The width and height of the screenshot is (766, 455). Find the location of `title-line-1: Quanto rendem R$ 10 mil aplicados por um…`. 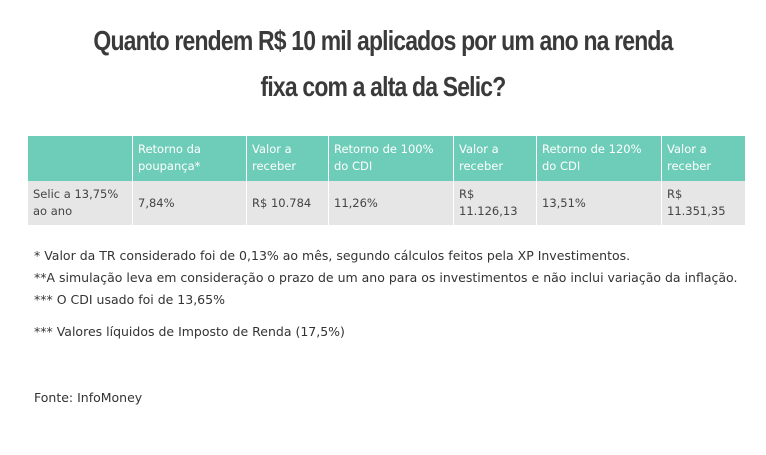

title-line-1: Quanto rendem R$ 10 mil aplicados por um… is located at coordinates (383, 40).